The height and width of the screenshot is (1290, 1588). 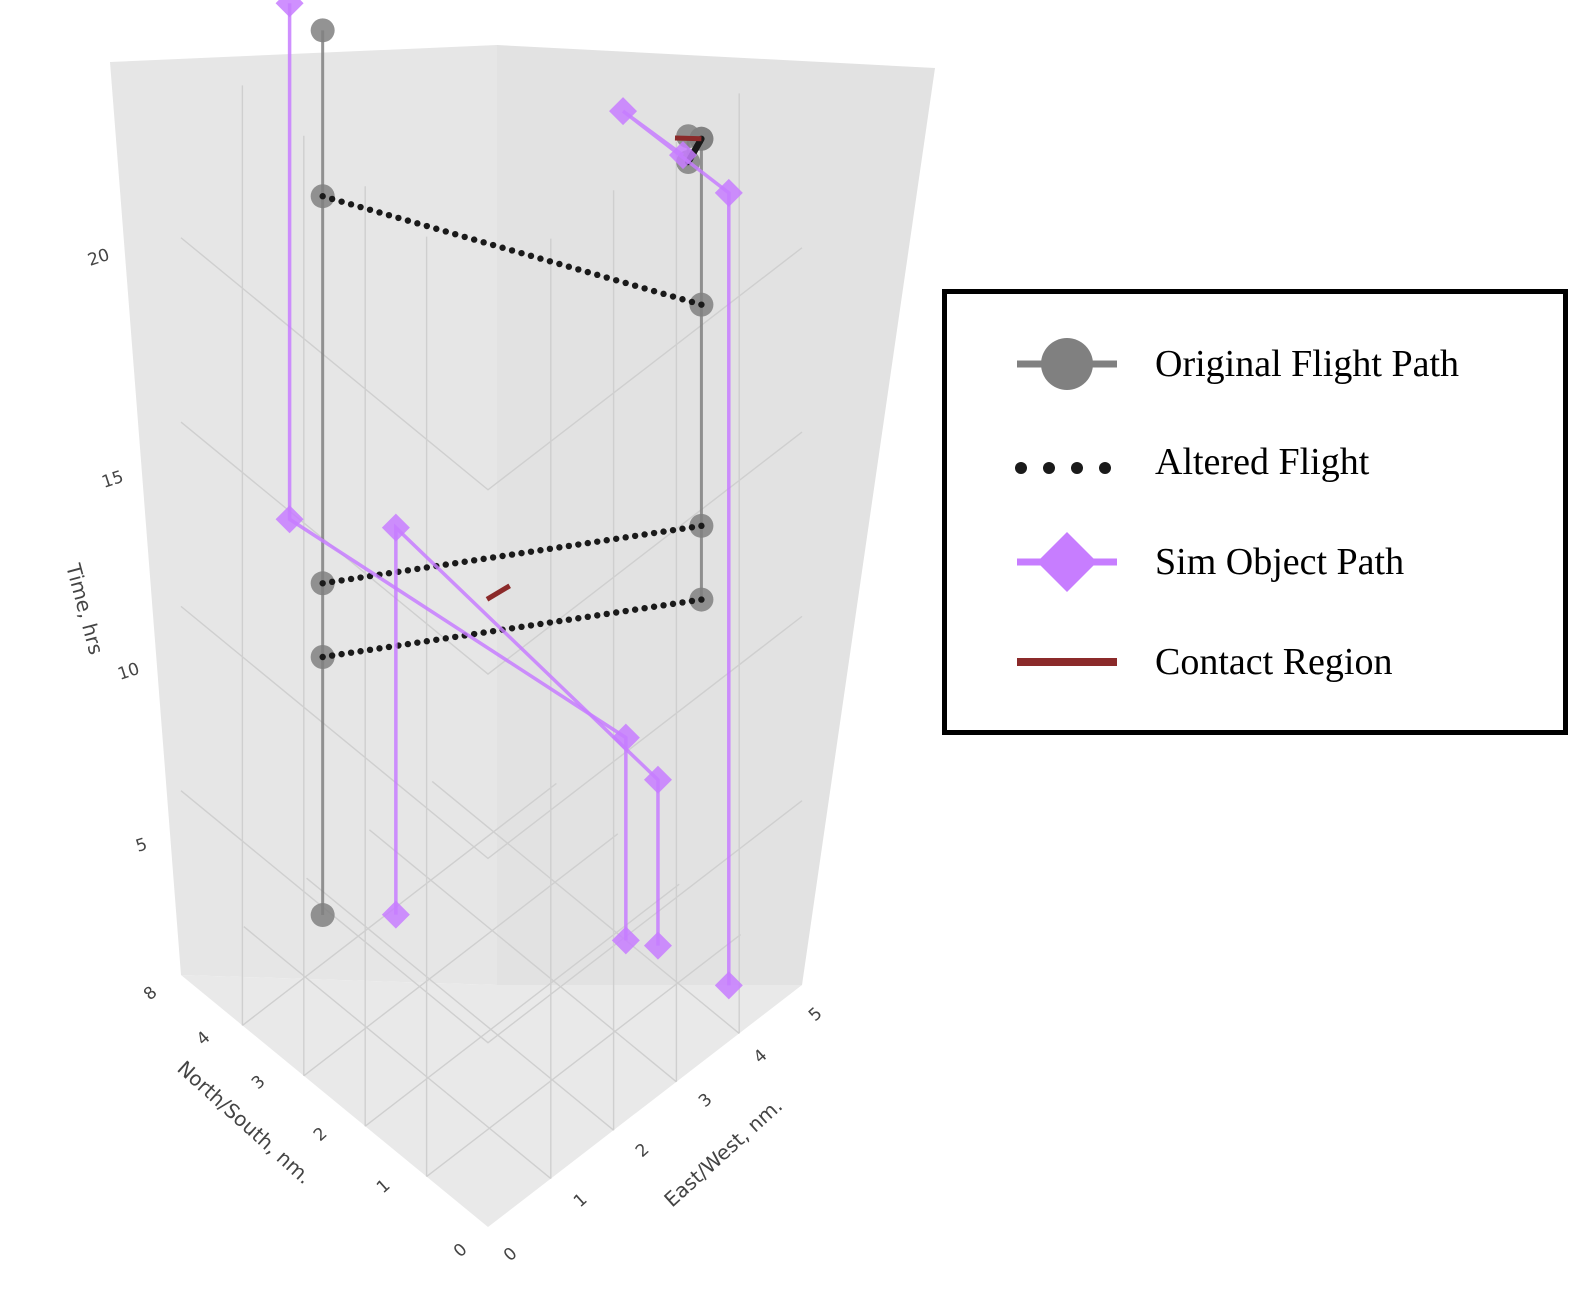 I want to click on x-tick-4: 4, so click(x=760, y=1057).